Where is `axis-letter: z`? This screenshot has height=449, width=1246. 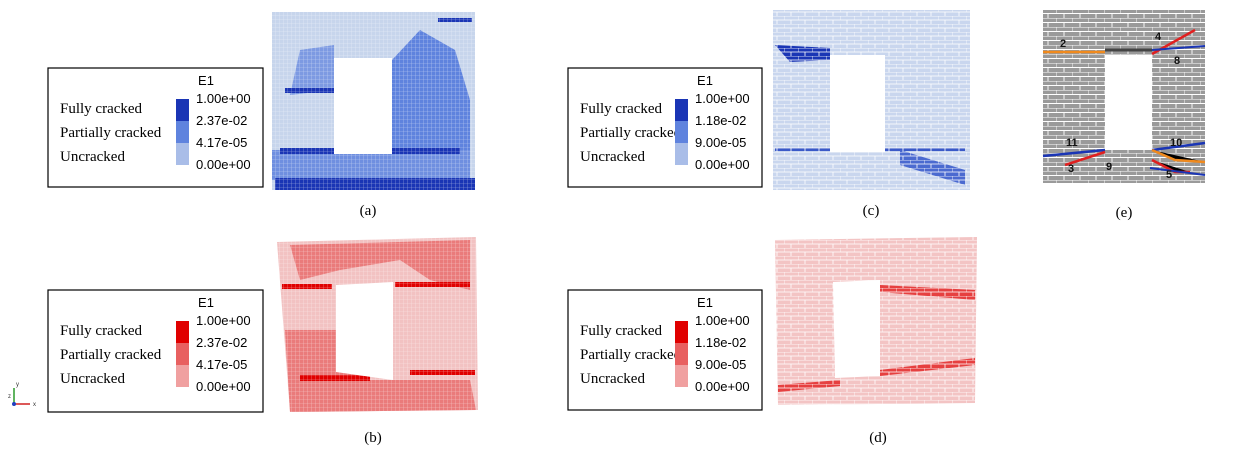
axis-letter: z is located at coordinates (9, 397).